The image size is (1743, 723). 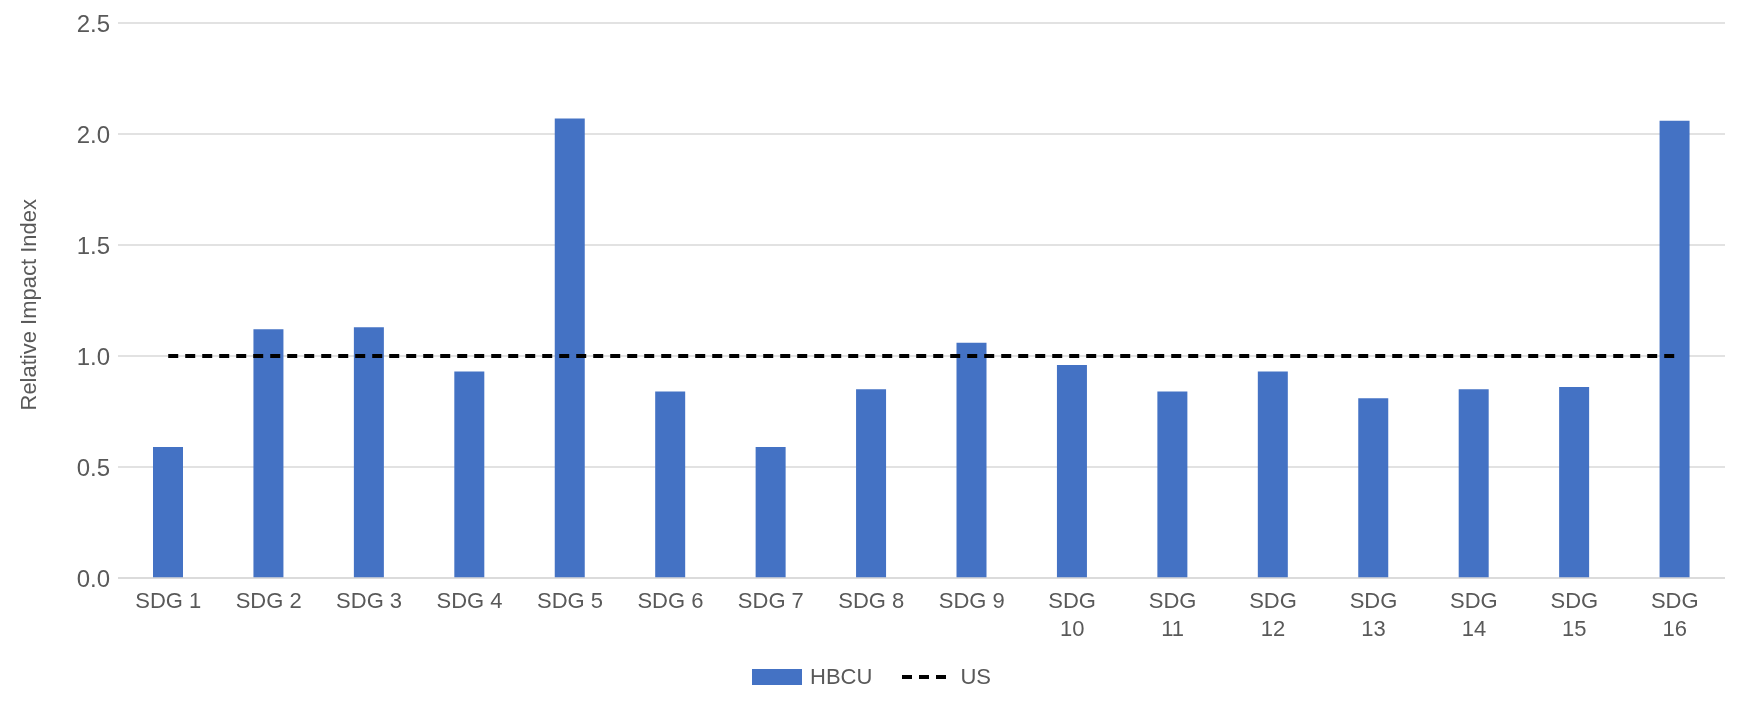 I want to click on x-tick-label: SDG 7, so click(x=770, y=600).